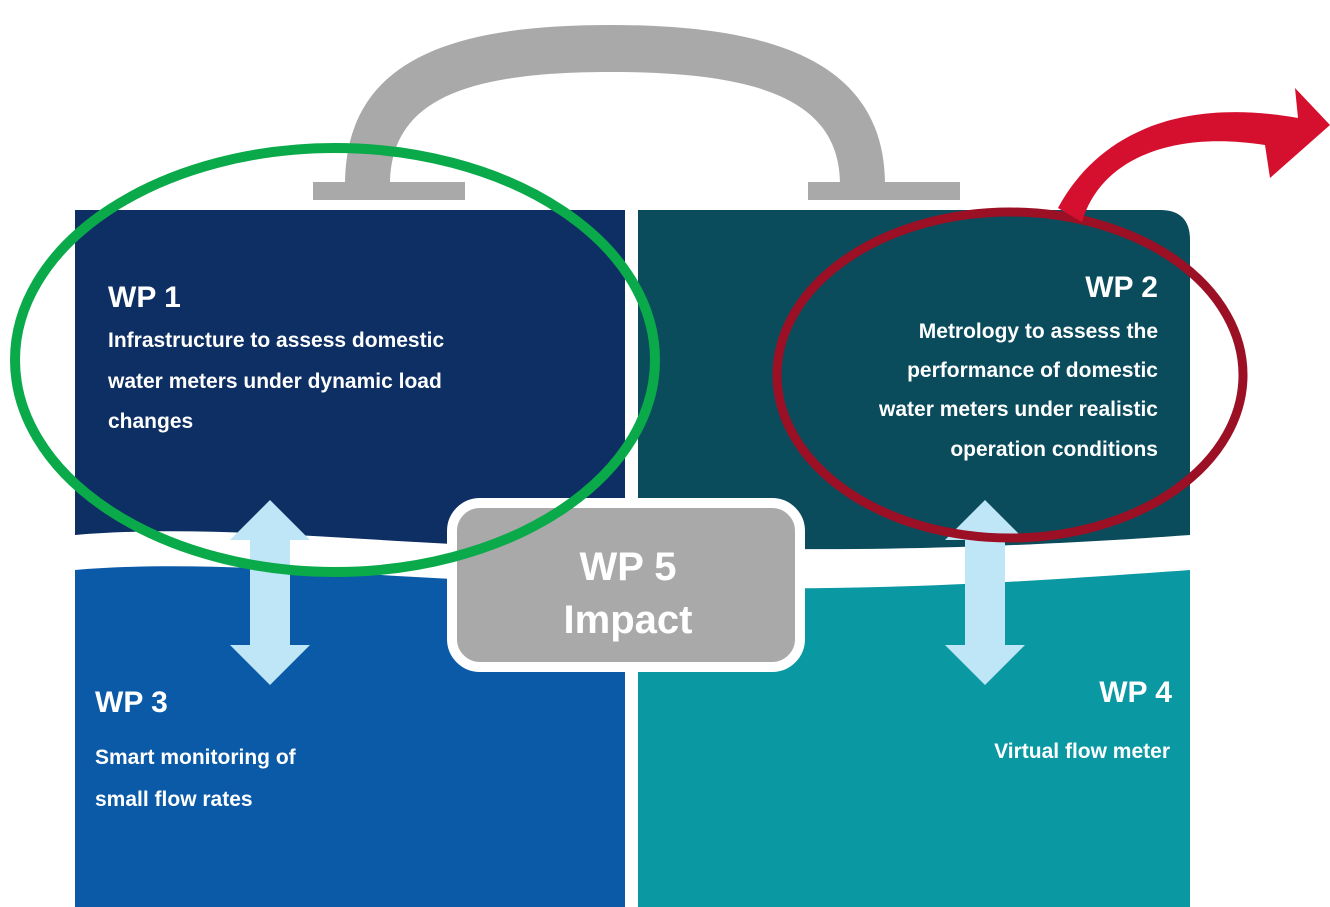  I want to click on wp-line: water meters under dynamic load, so click(274, 381).